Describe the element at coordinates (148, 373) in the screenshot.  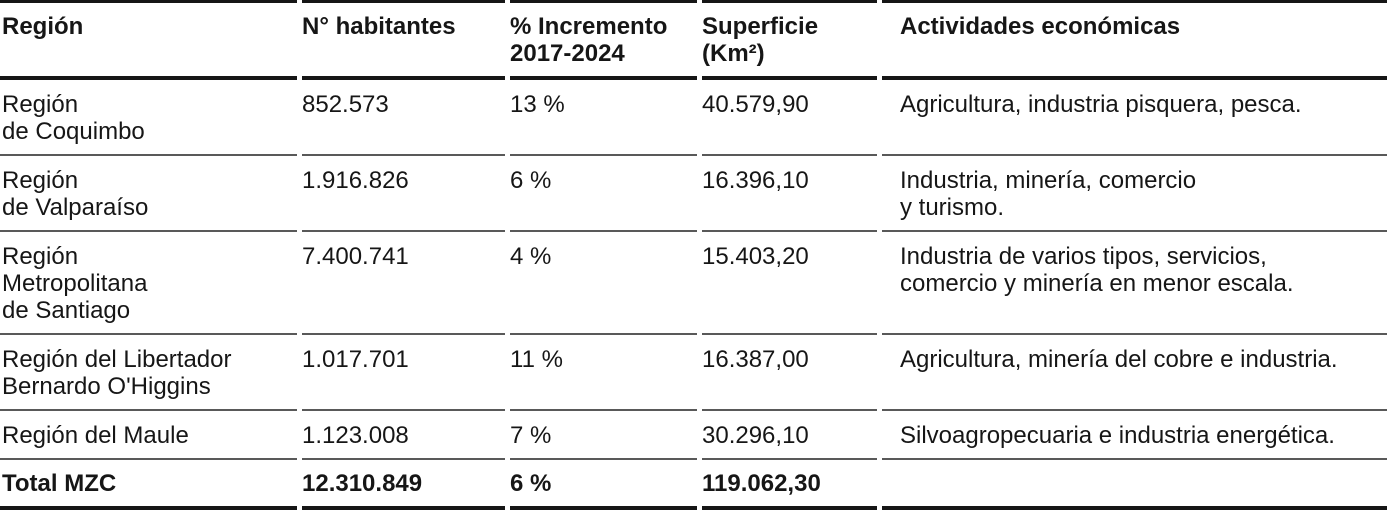
I see `cell-region: Región del Libertador Bernardo O'Higgins` at that location.